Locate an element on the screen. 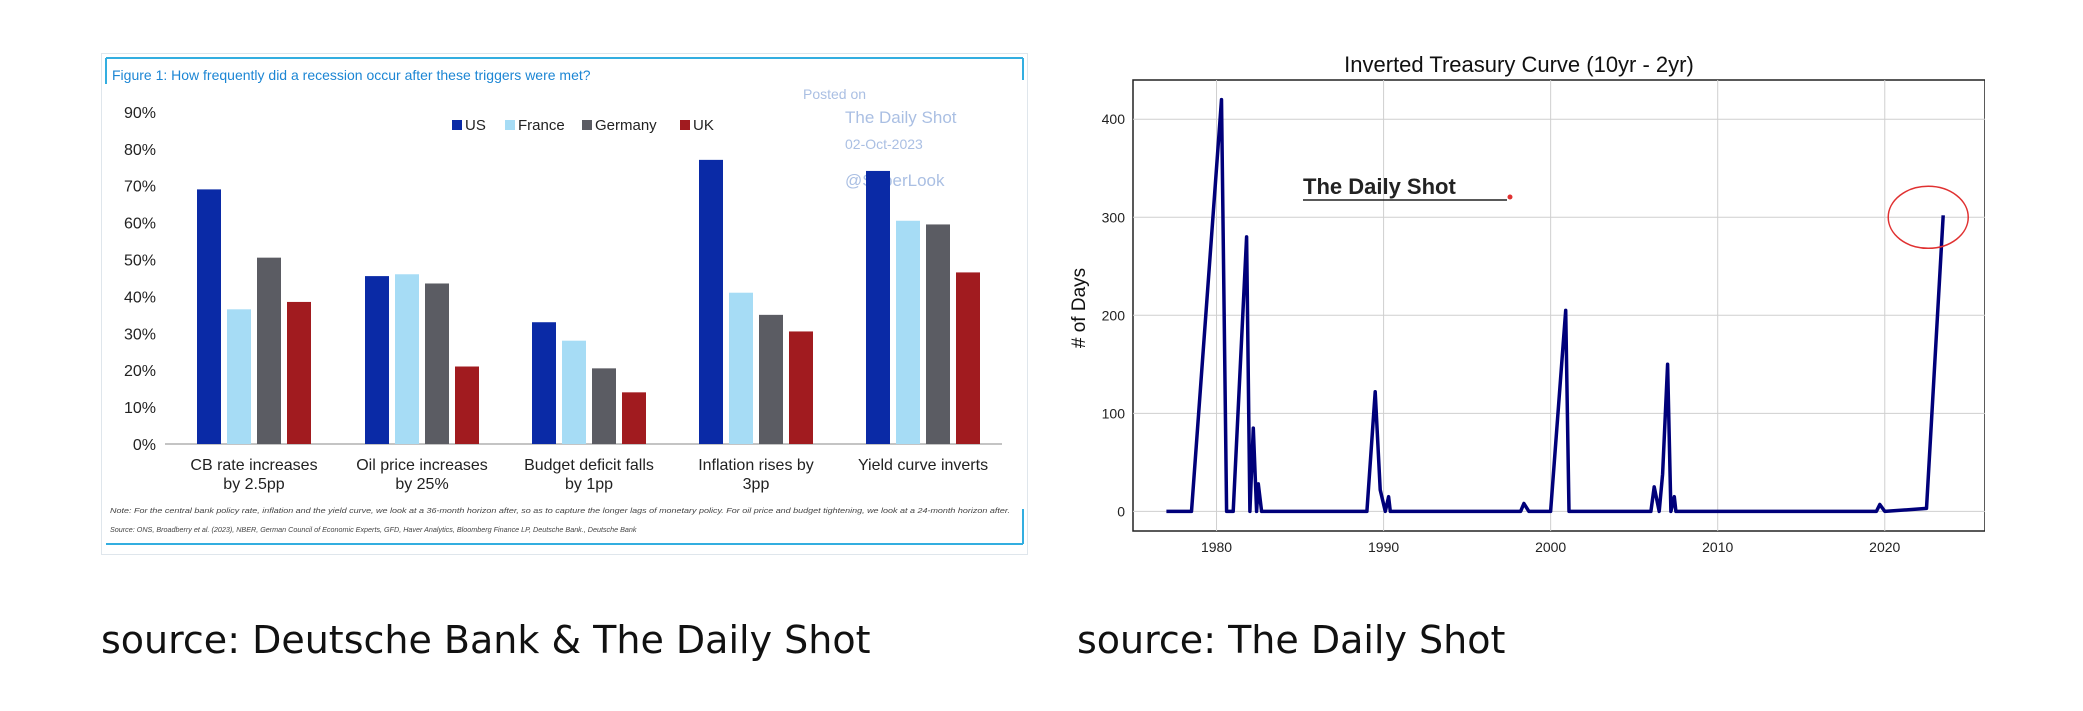 This screenshot has width=2083, height=711. category-label: 3pp is located at coordinates (756, 484).